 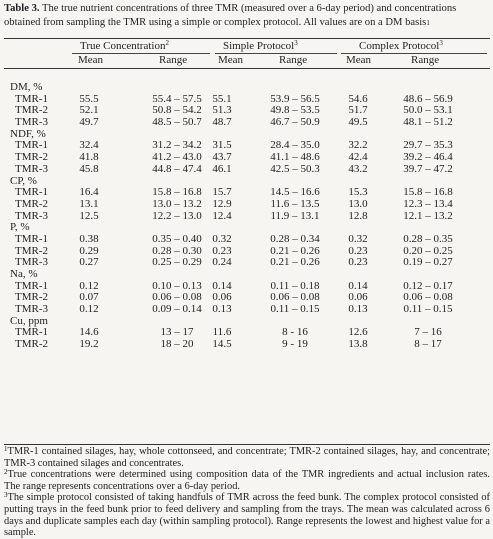 What do you see at coordinates (89, 145) in the screenshot?
I see `cell-tm: 32.4` at bounding box center [89, 145].